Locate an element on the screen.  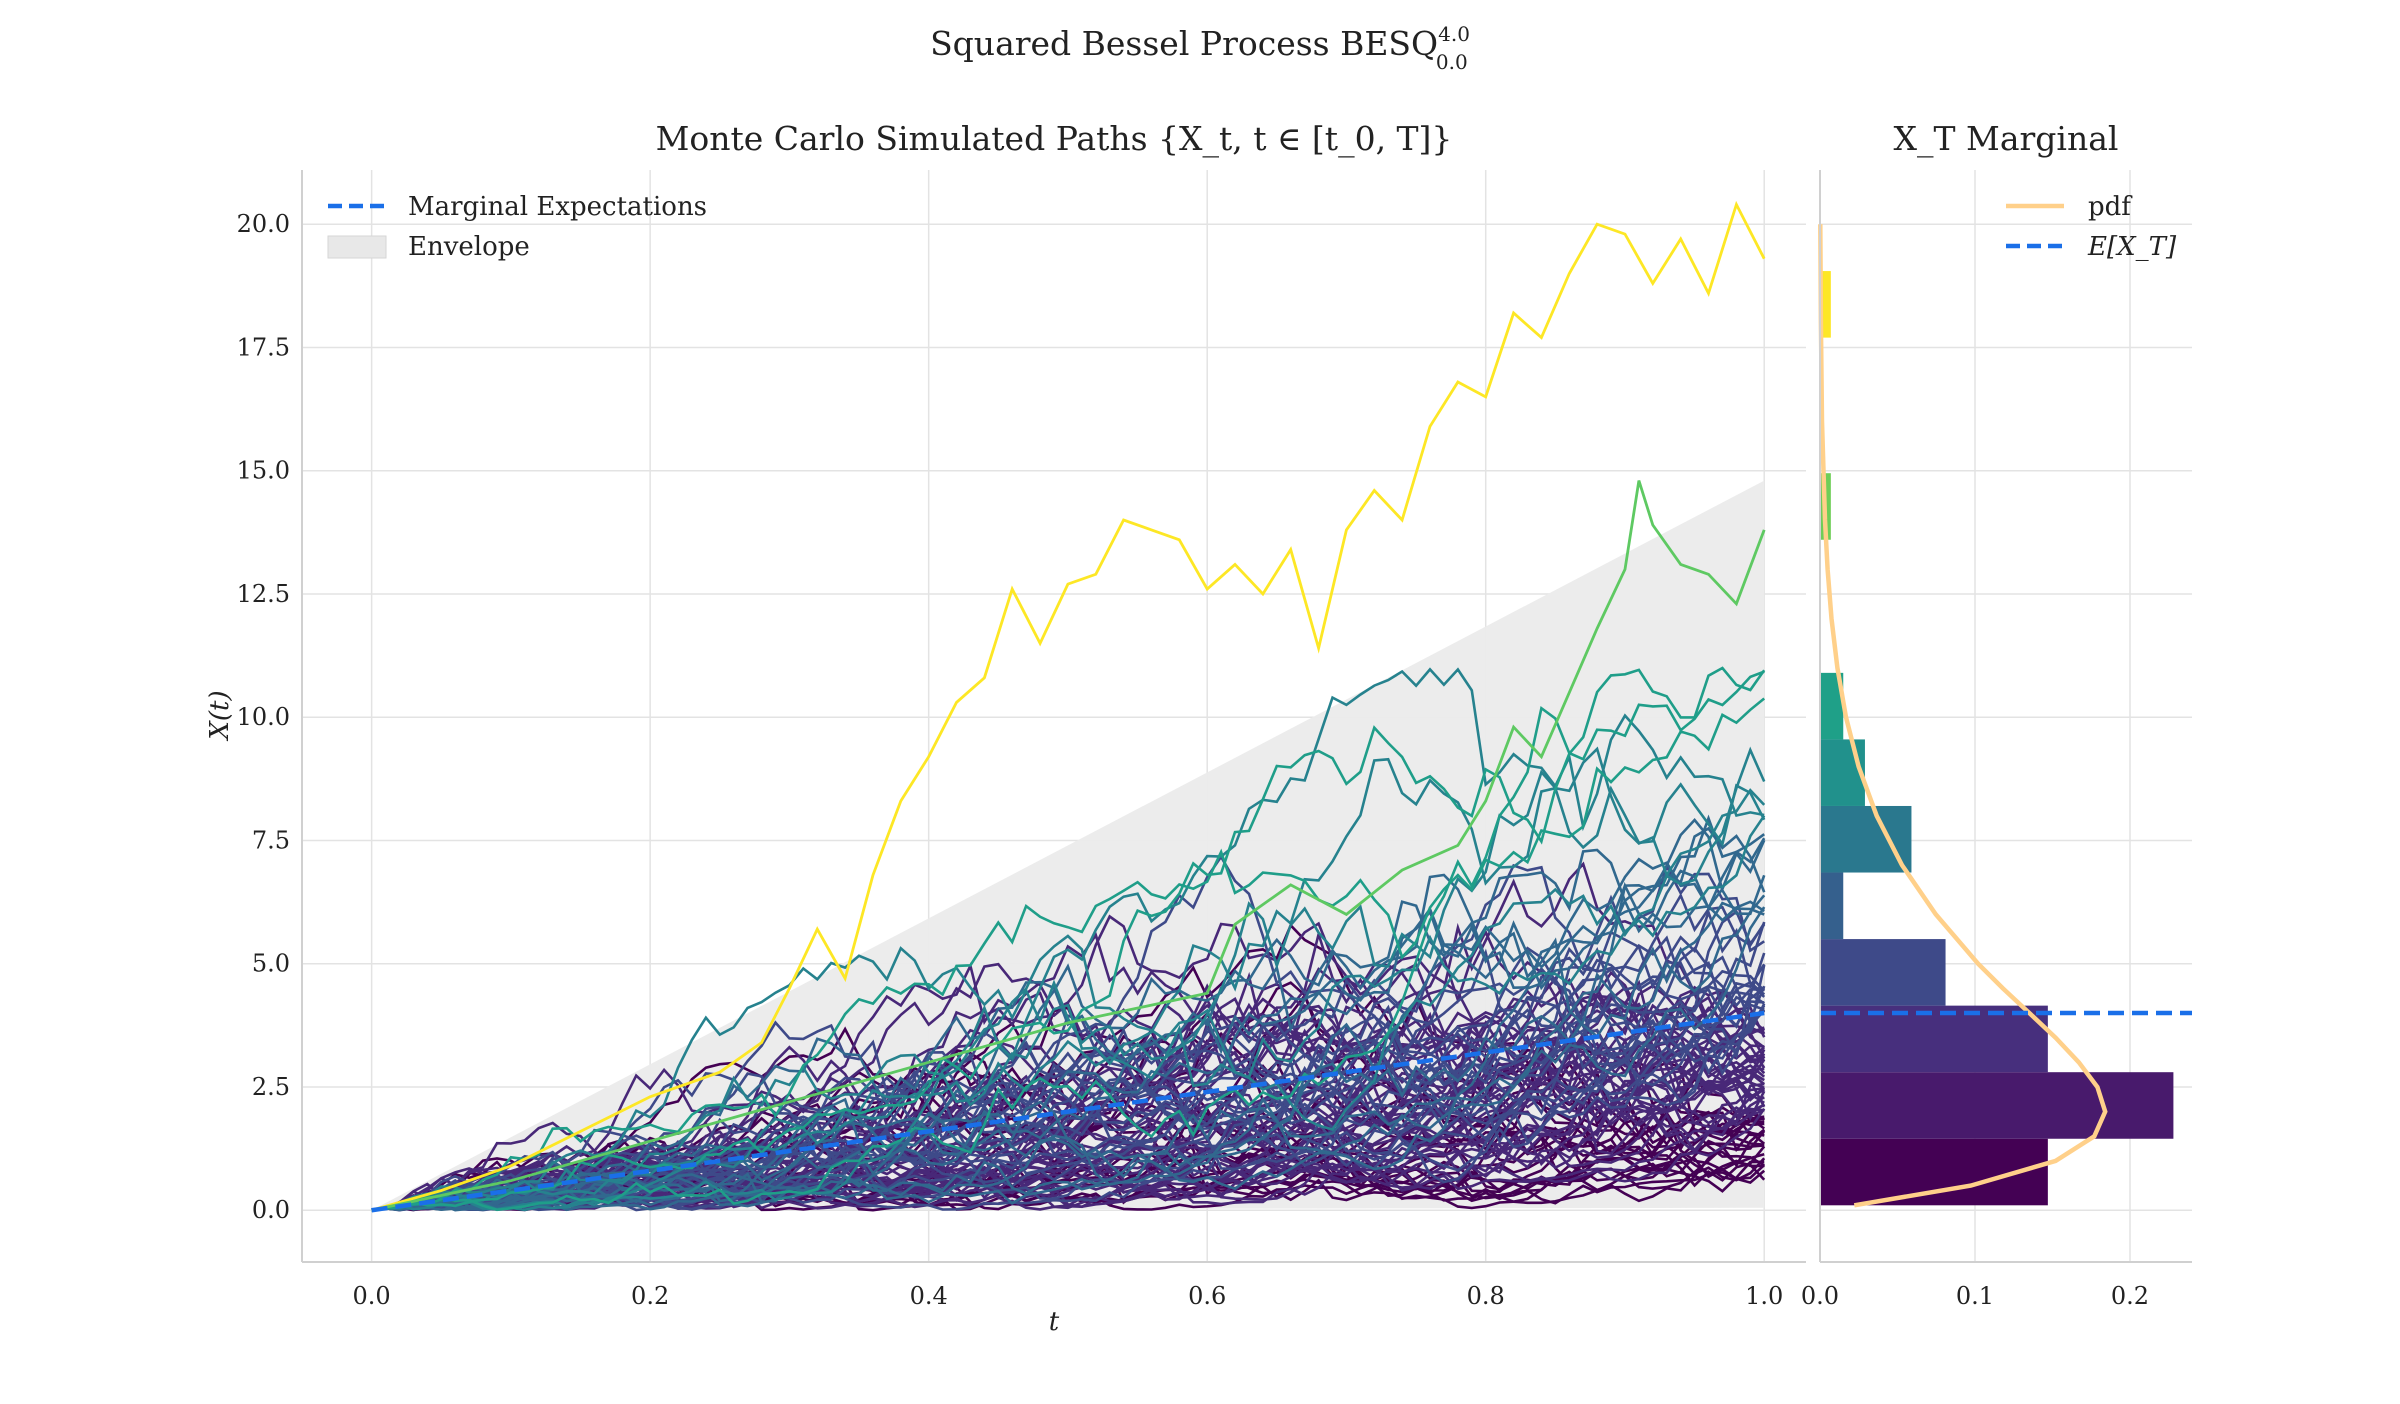
paths-x-tick-label: 0.2 is located at coordinates (650, 1296).